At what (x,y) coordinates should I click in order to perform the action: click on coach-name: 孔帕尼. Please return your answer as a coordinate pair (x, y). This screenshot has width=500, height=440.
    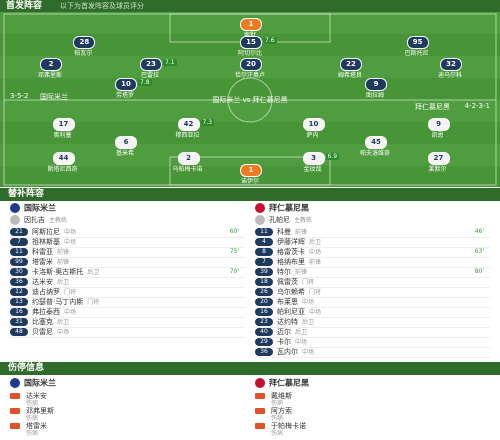
    Looking at the image, I should click on (279, 220).